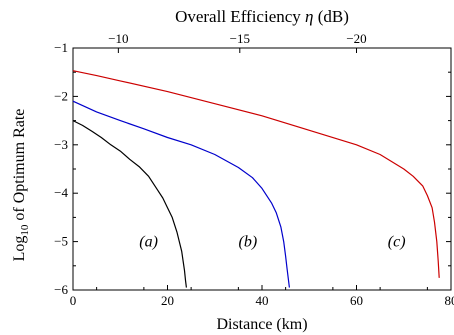 The width and height of the screenshot is (454, 335). I want to click on x-tick-label: 60, so click(356, 300).